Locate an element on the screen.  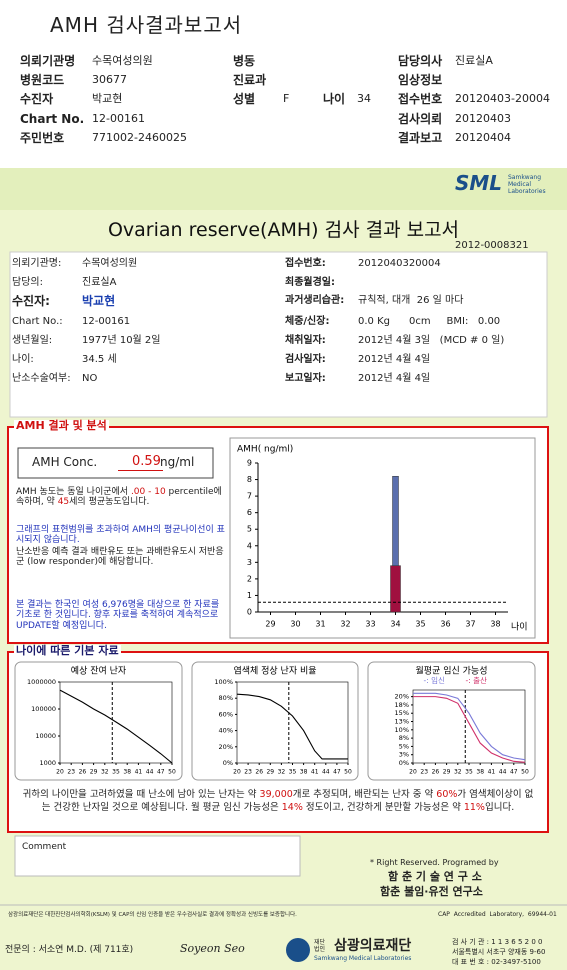
text-run: 세의 평균농도입니다. is located at coordinates (109, 502).